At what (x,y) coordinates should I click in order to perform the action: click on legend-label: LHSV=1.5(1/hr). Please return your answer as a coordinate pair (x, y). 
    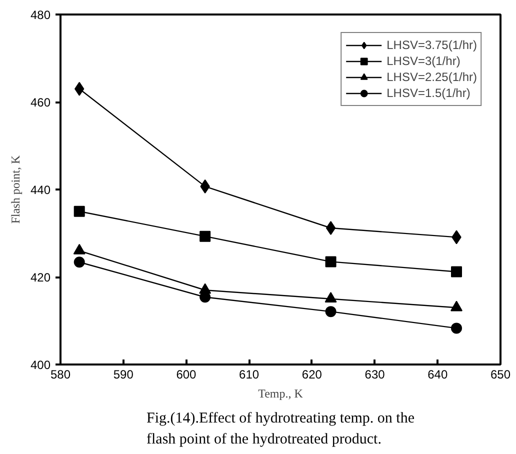
    Looking at the image, I should click on (428, 93).